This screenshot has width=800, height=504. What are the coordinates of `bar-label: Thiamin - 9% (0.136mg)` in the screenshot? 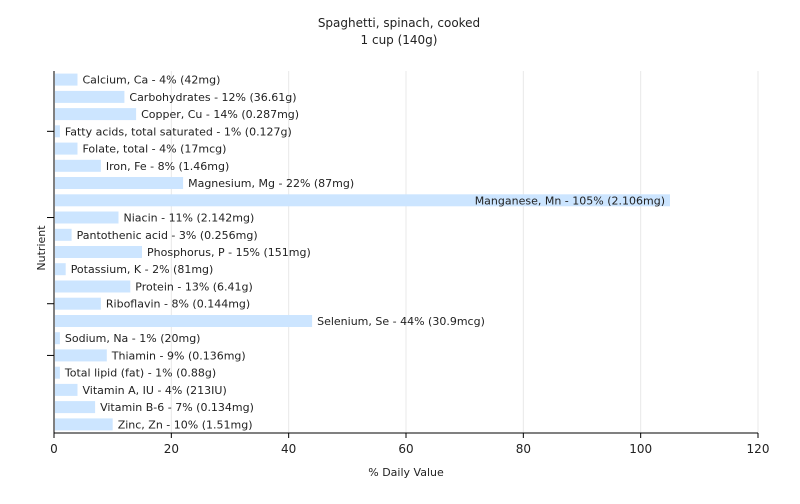 It's located at (178, 355).